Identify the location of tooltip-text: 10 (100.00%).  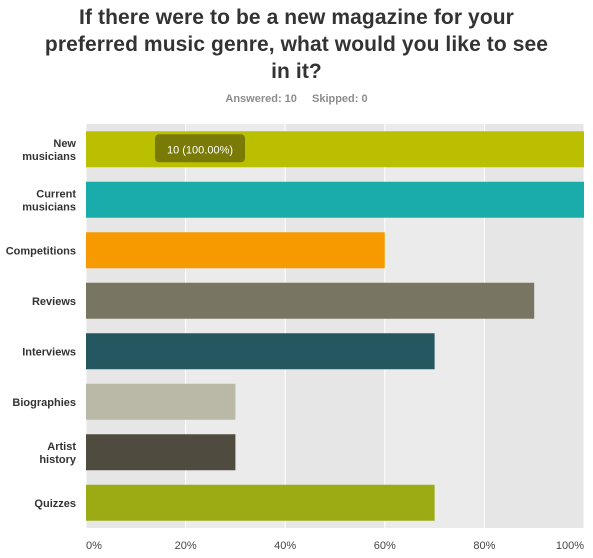
(200, 150).